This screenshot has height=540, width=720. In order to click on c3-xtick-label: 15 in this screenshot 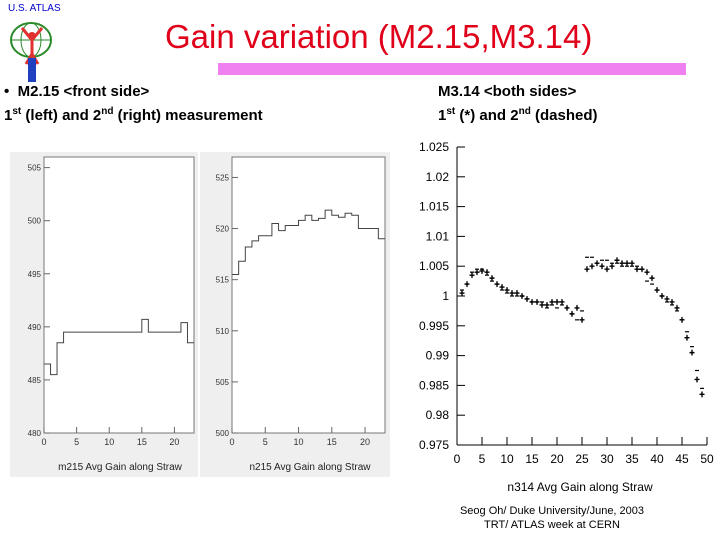, I will do `click(532, 459)`.